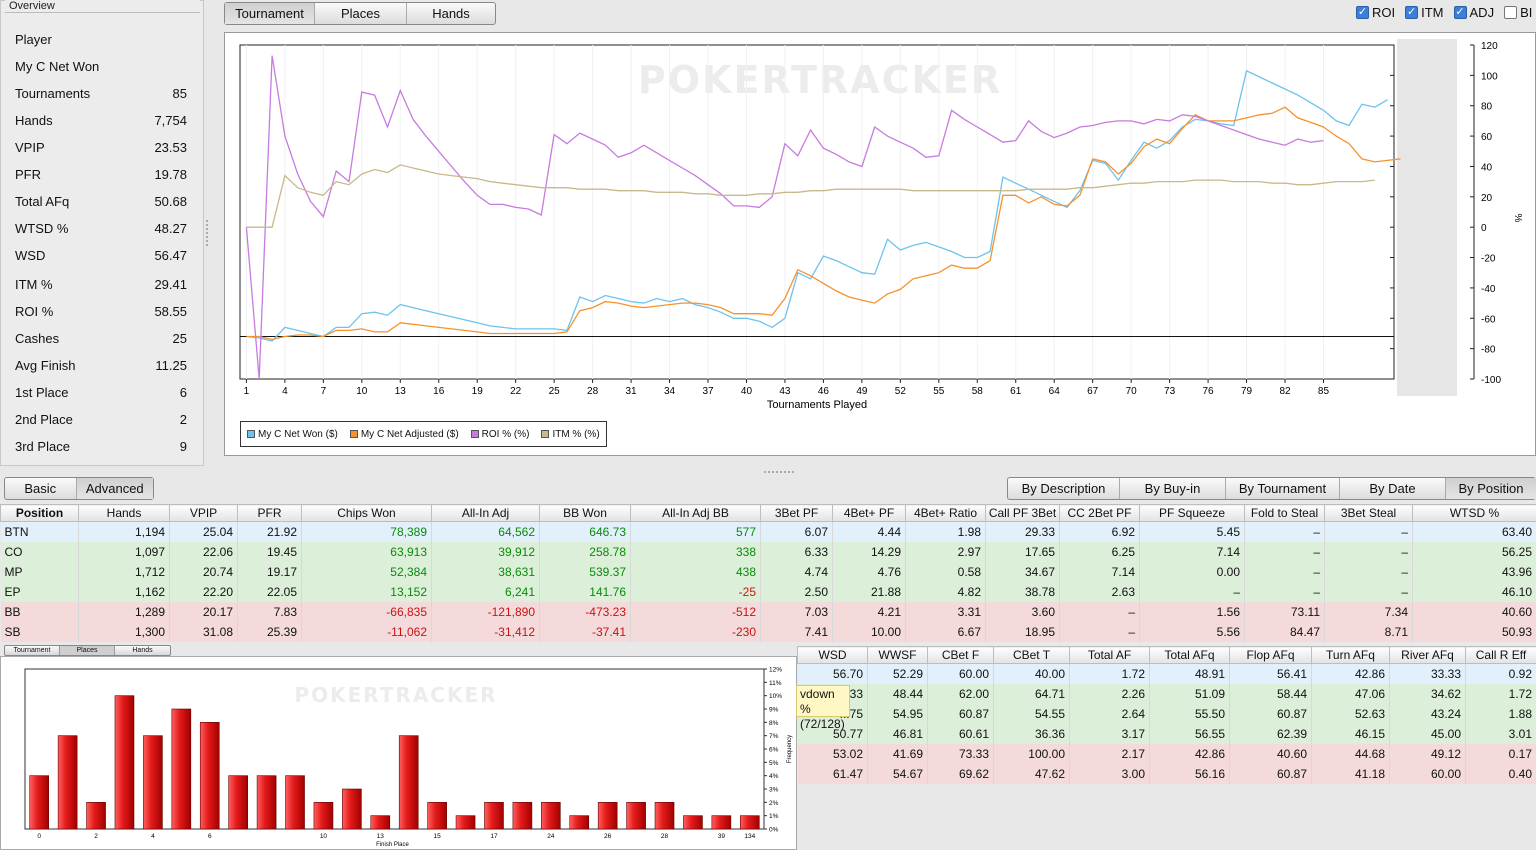 The width and height of the screenshot is (1536, 850). I want to click on column-header-river-afq: River AFq, so click(1427, 655).